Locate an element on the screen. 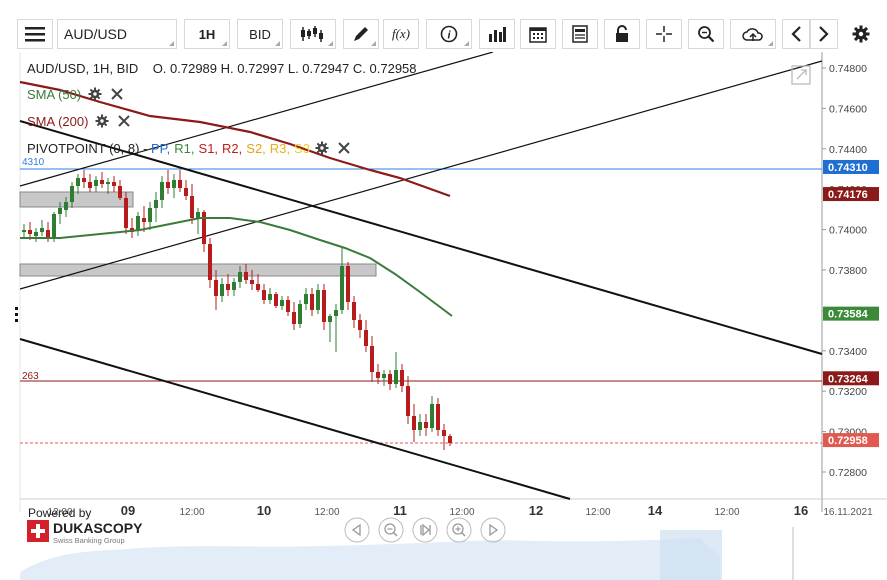 Image resolution: width=887 pixels, height=580 pixels. price-tag: 0.72958 is located at coordinates (851, 440).